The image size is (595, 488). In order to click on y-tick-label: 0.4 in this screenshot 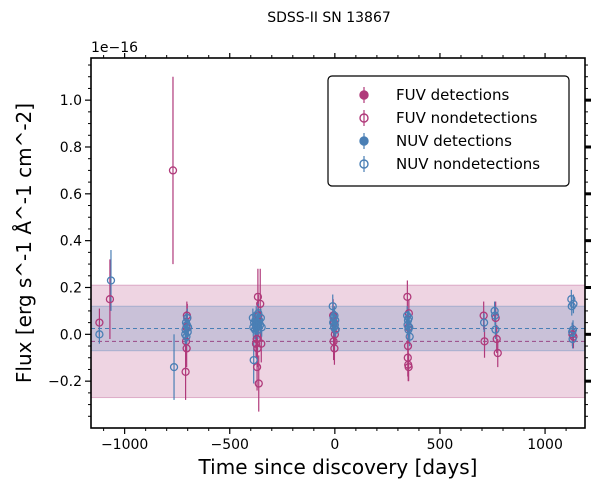, I will do `click(71, 242)`.